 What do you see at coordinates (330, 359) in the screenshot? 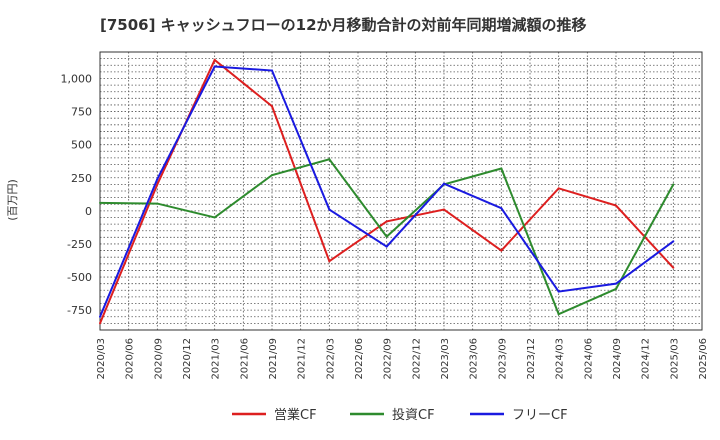
I see `x-tick-label: 2022/03` at bounding box center [330, 359].